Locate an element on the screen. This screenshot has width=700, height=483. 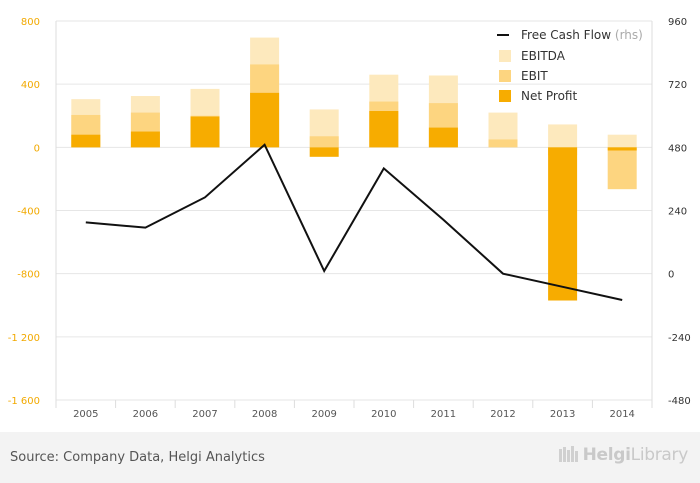
legend-label-text: Free Cash Flow is located at coordinates (568, 35).